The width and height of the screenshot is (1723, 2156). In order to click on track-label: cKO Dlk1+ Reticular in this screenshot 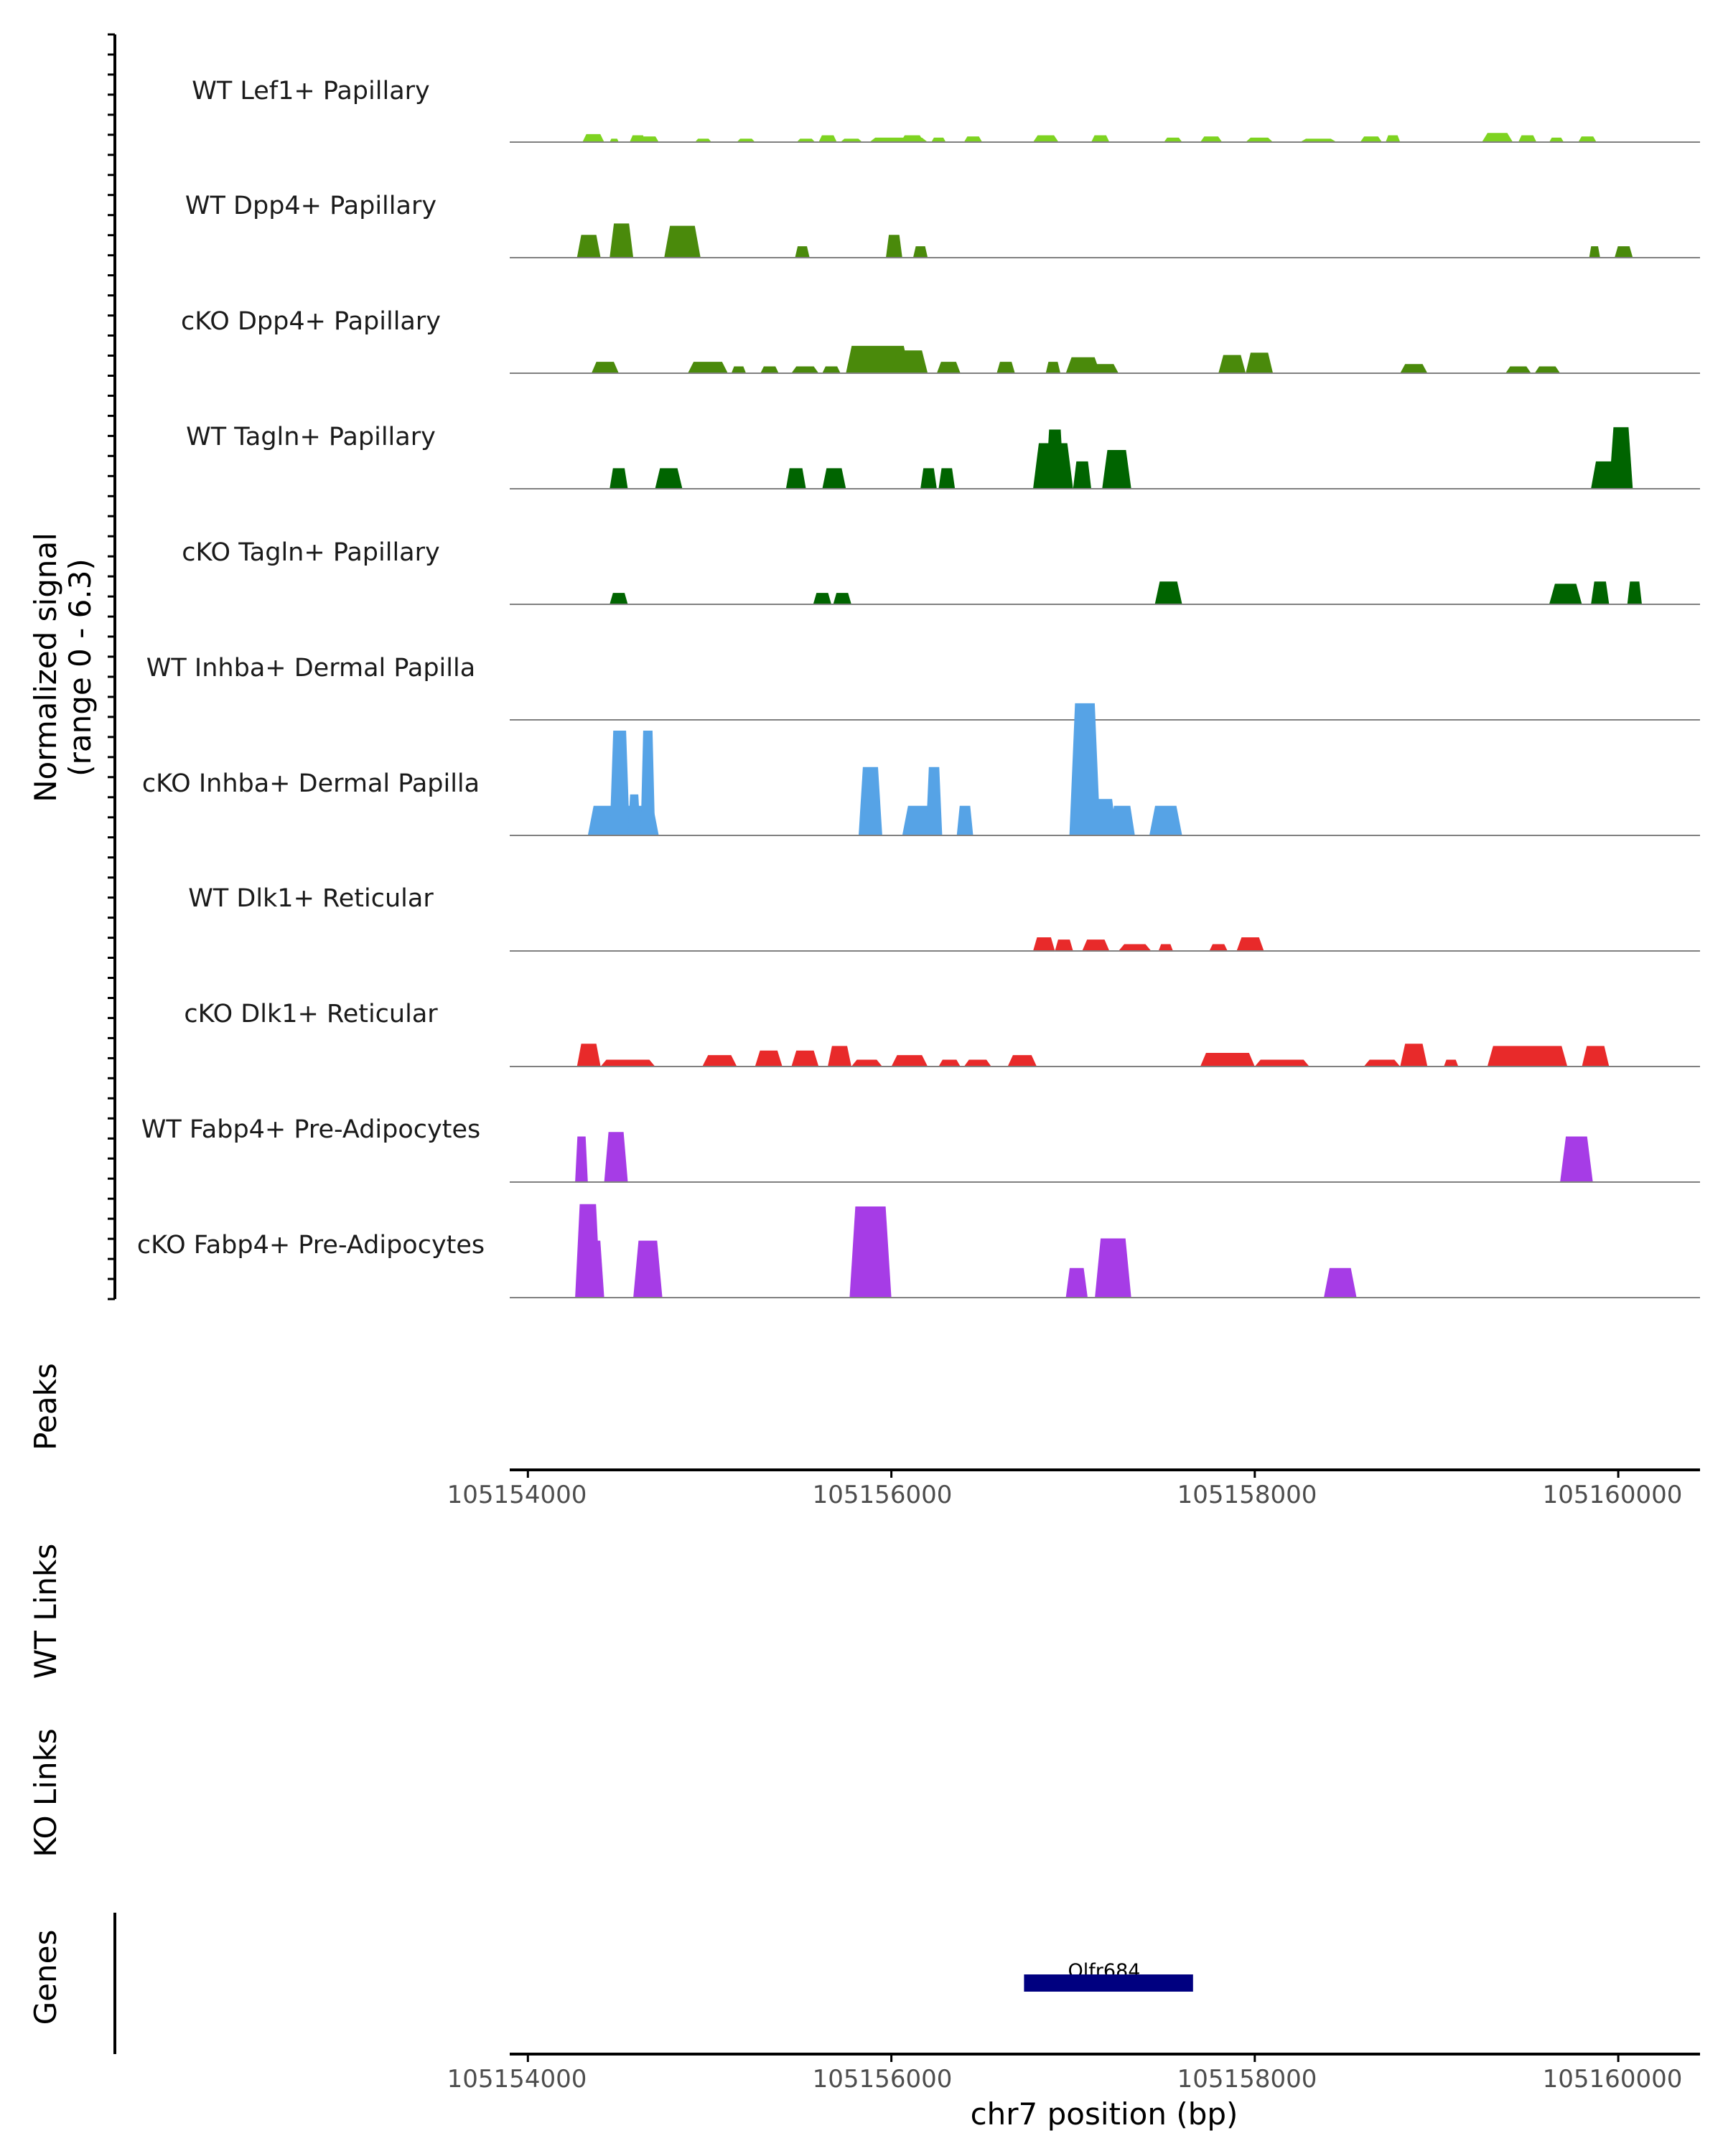, I will do `click(311, 1014)`.